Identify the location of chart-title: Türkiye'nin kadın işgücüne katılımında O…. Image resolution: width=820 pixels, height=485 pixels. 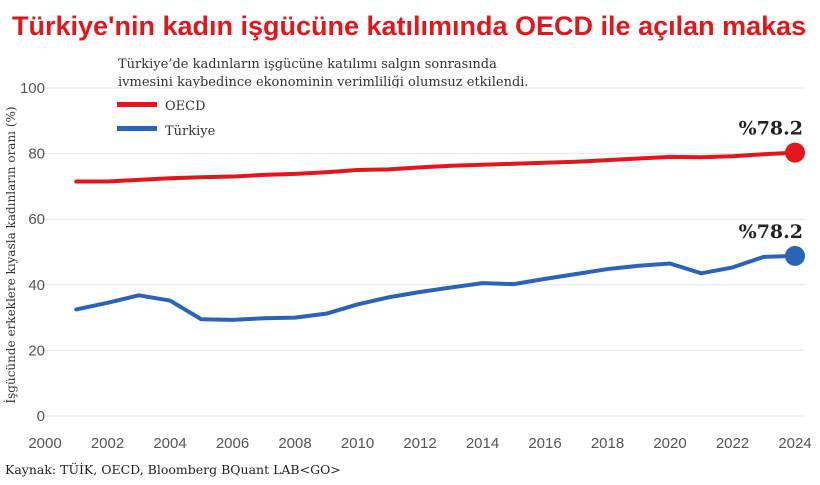
(409, 26).